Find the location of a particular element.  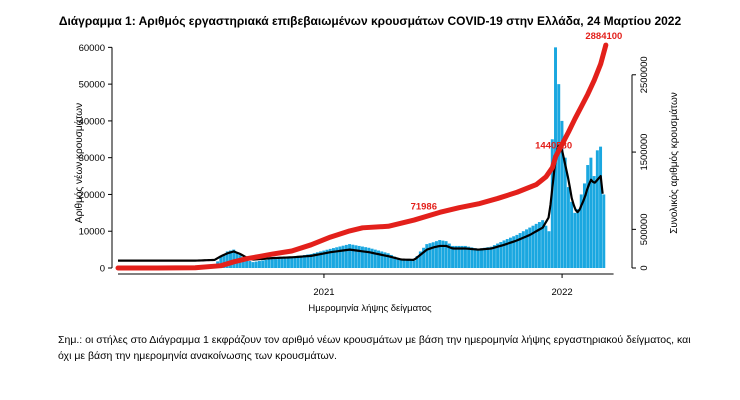

y2-tick-label: 0 is located at coordinates (644, 267).